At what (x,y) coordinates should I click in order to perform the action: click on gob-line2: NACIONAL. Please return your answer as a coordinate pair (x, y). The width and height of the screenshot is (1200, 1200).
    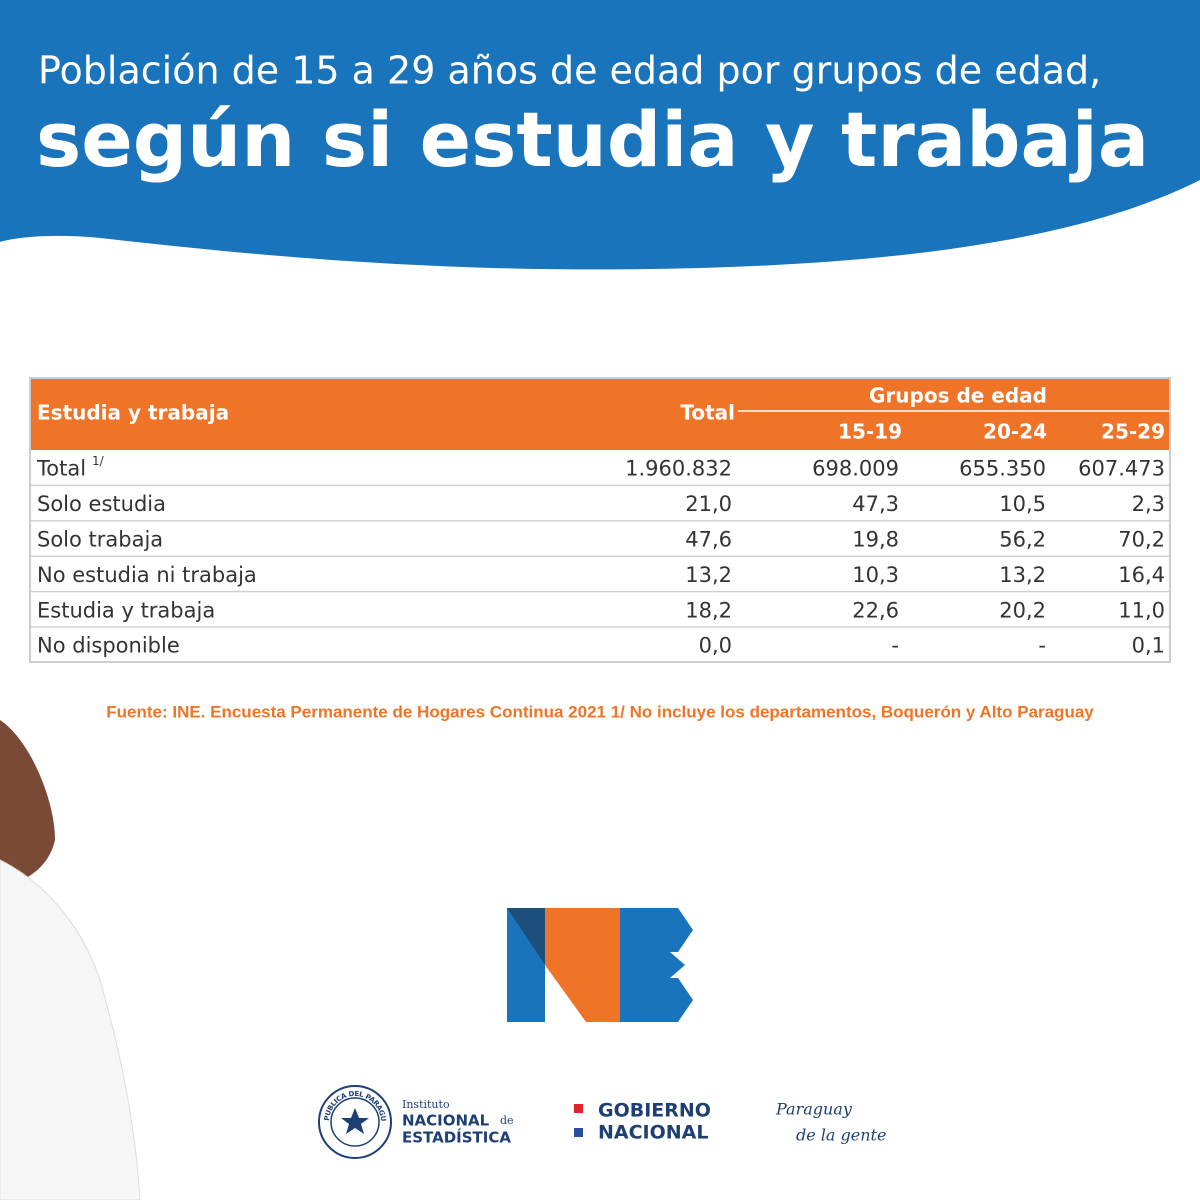
    Looking at the image, I should click on (653, 1133).